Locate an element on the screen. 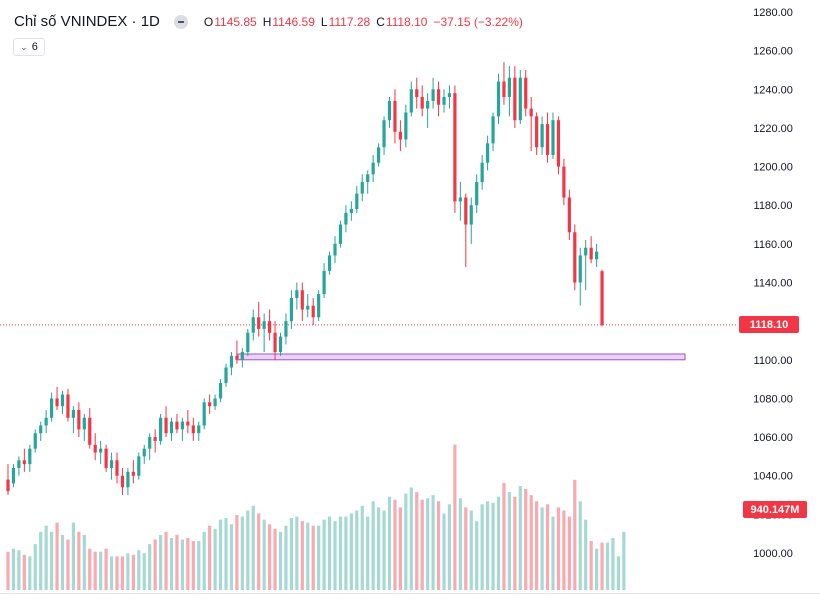 The width and height of the screenshot is (820, 601). support-zone-rect is located at coordinates (461, 357).